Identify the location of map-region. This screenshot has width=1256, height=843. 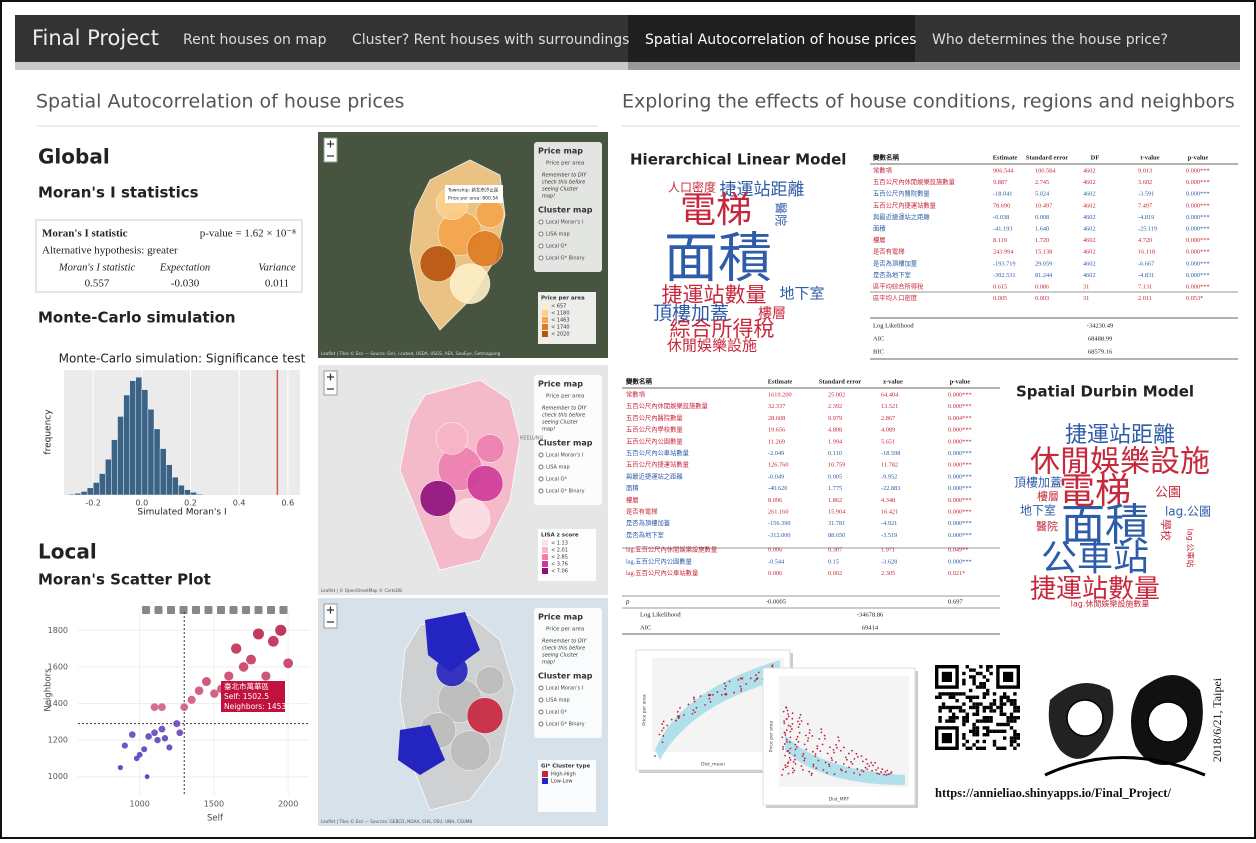
(490, 213).